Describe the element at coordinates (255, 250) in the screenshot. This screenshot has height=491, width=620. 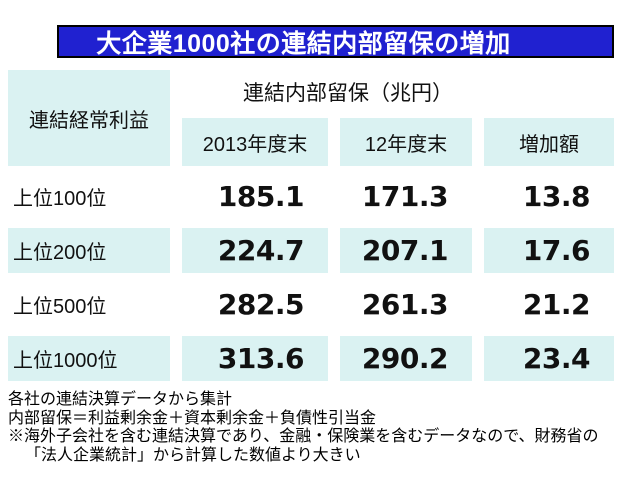
I see `value-fy2013: 224.7` at that location.